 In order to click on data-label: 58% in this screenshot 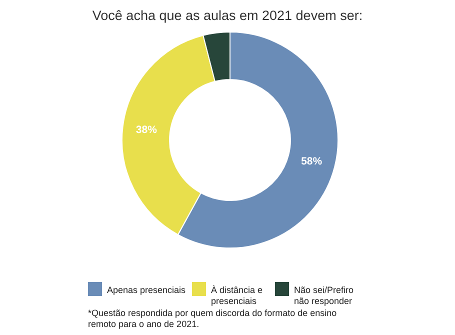, I will do `click(312, 162)`.